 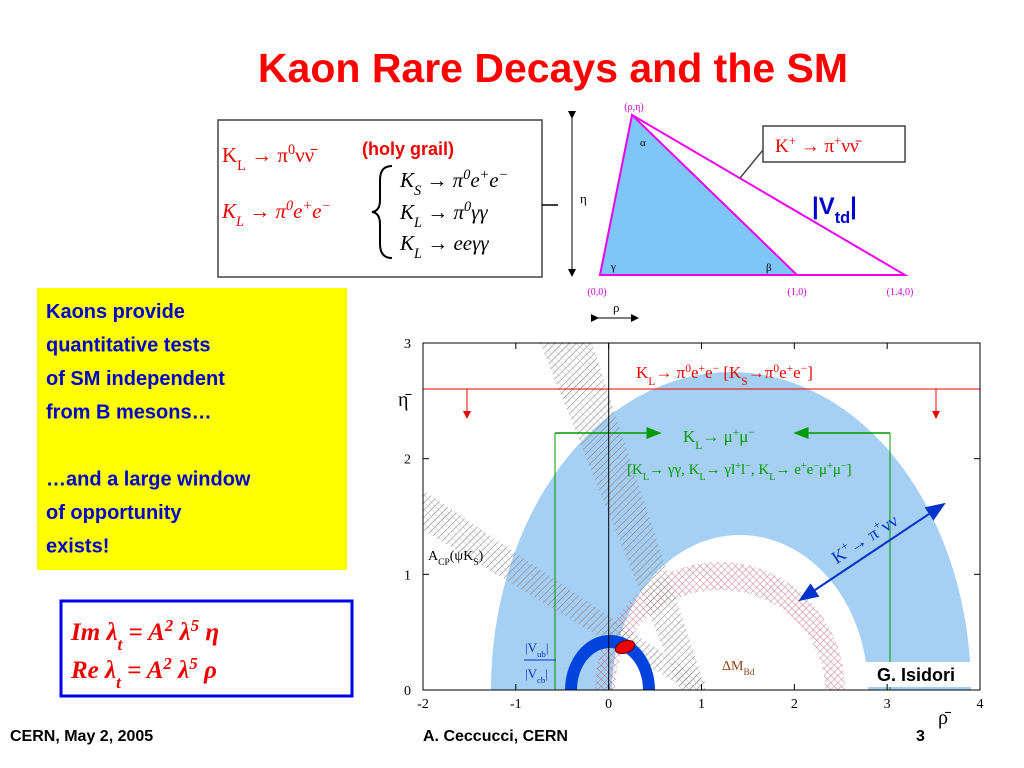 What do you see at coordinates (167, 663) in the screenshot?
I see `text-part: 2` at bounding box center [167, 663].